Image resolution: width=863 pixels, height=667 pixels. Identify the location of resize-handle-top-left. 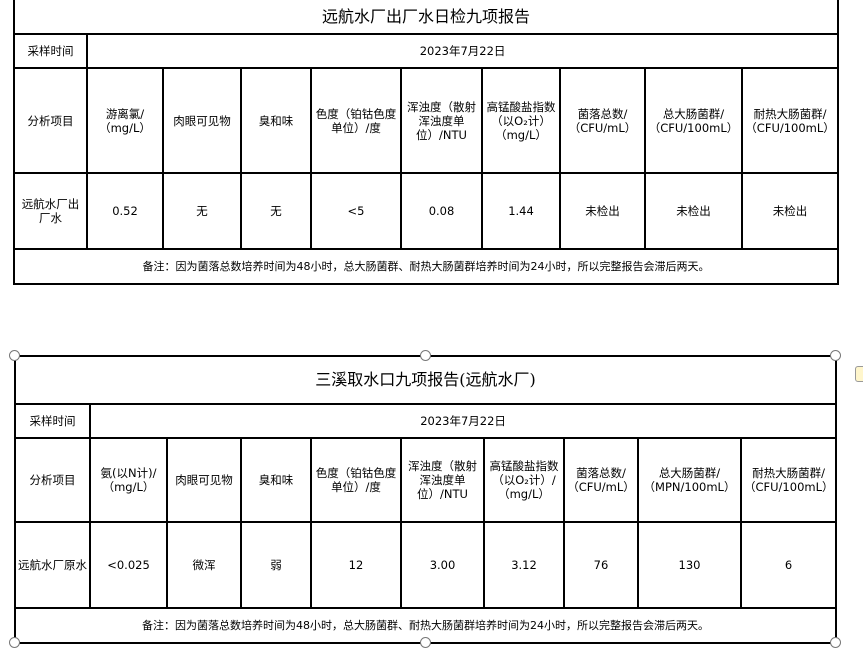
(14, 355).